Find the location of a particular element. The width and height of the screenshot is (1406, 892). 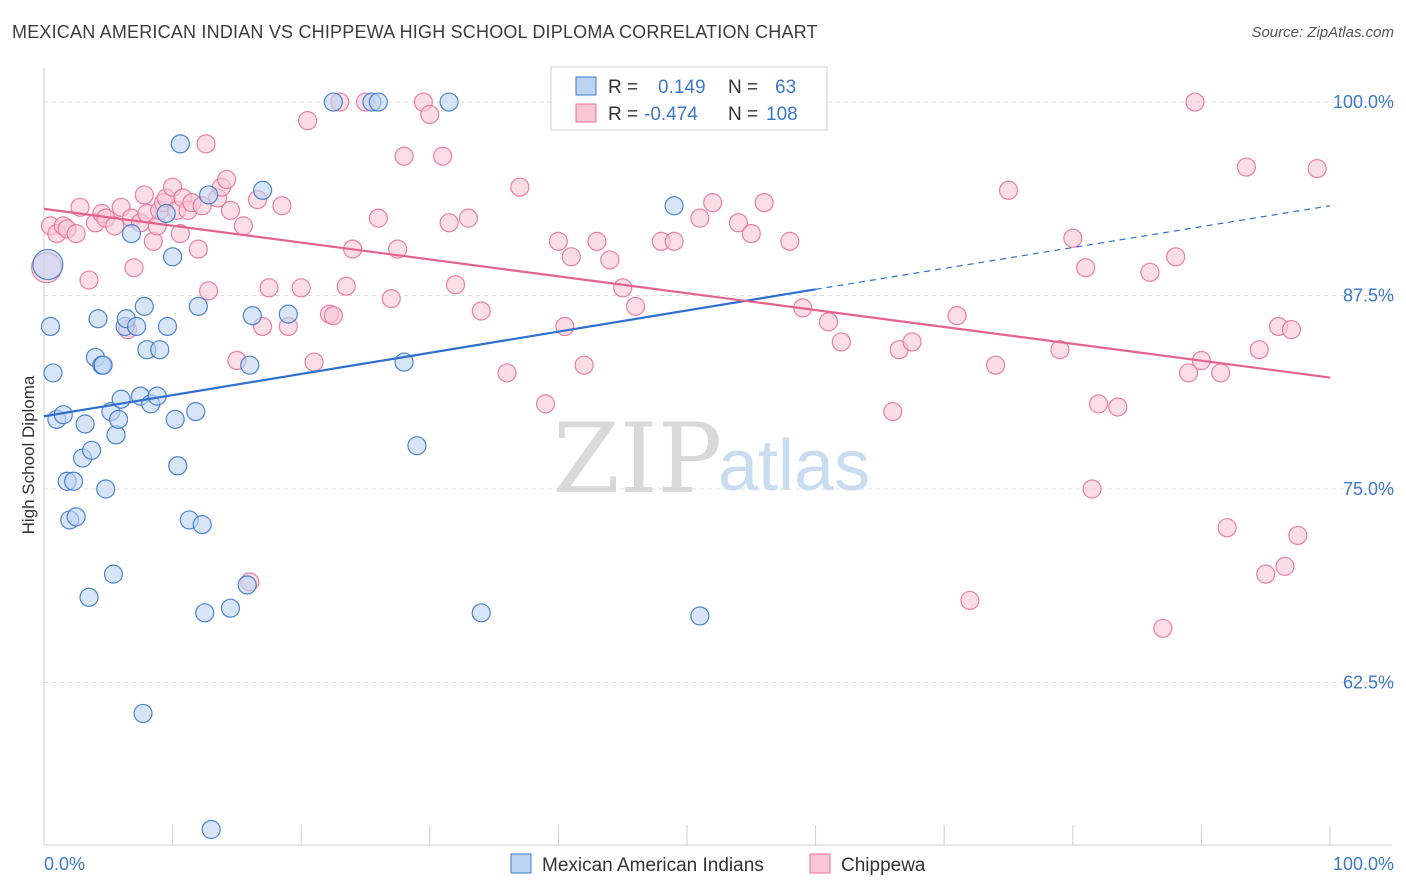

y-tick-label: 100.0% is located at coordinates (1363, 102).